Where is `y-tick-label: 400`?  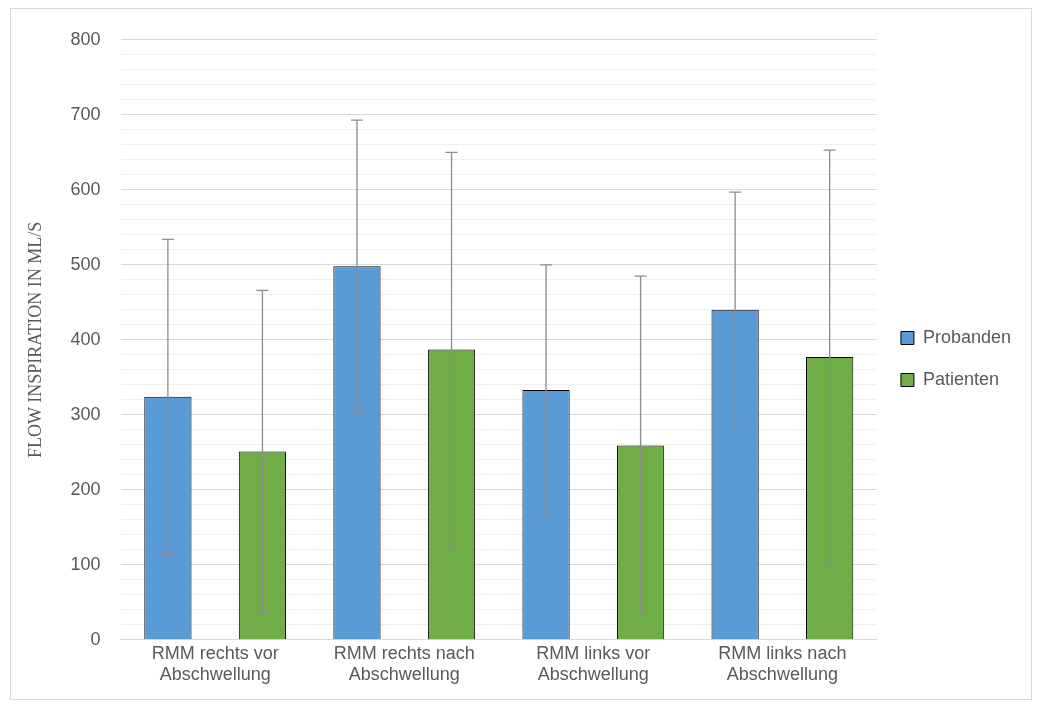
y-tick-label: 400 is located at coordinates (85, 338).